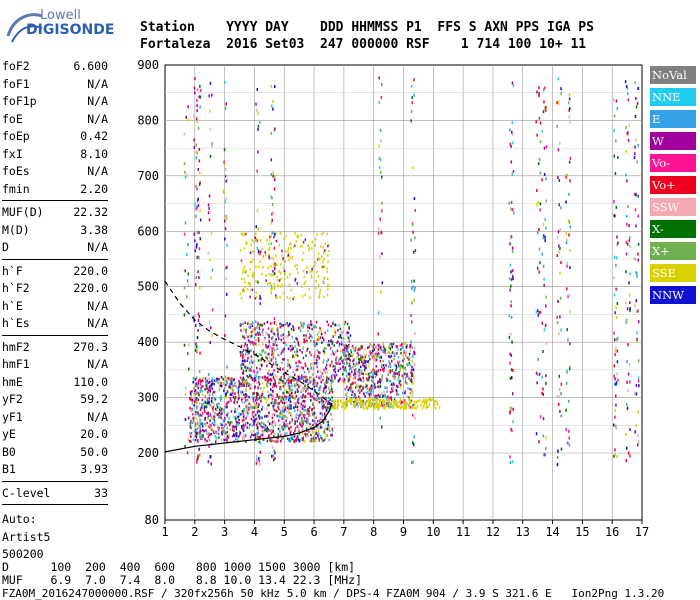 The image size is (700, 600). What do you see at coordinates (70, 30) in the screenshot?
I see `logo-line2: DIGISONDE` at bounding box center [70, 30].